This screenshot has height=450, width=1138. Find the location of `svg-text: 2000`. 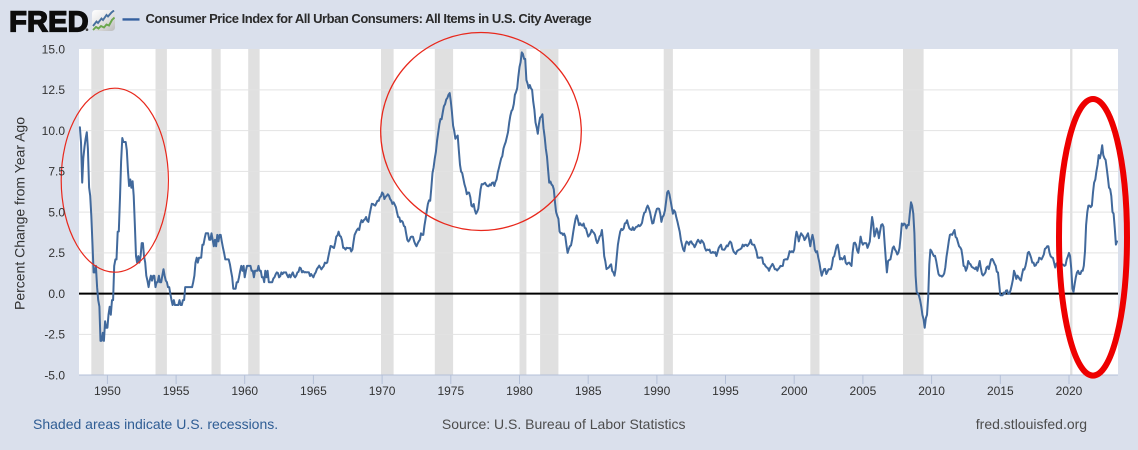

svg-text: 2000 is located at coordinates (794, 391).